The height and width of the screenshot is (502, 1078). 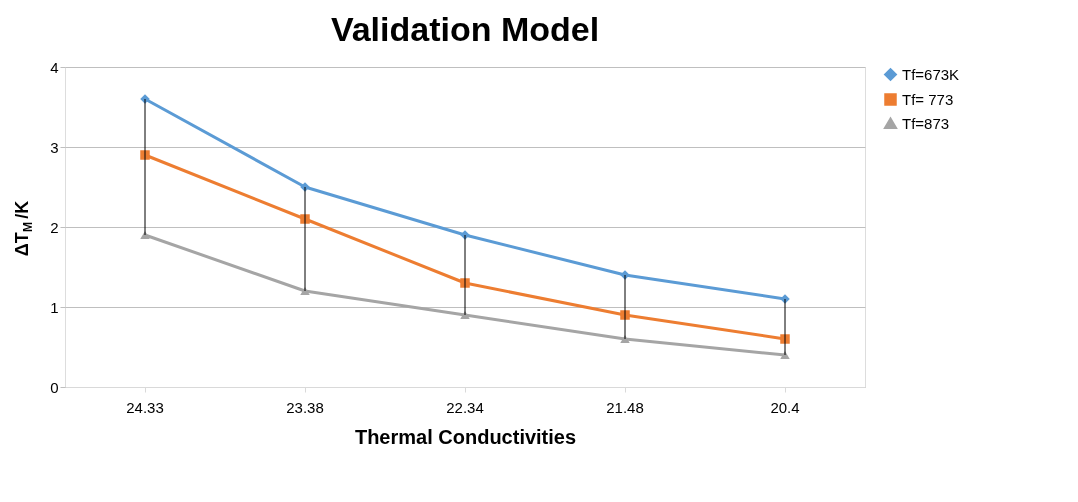 I want to click on y-tick-label: 2, so click(x=54, y=227).